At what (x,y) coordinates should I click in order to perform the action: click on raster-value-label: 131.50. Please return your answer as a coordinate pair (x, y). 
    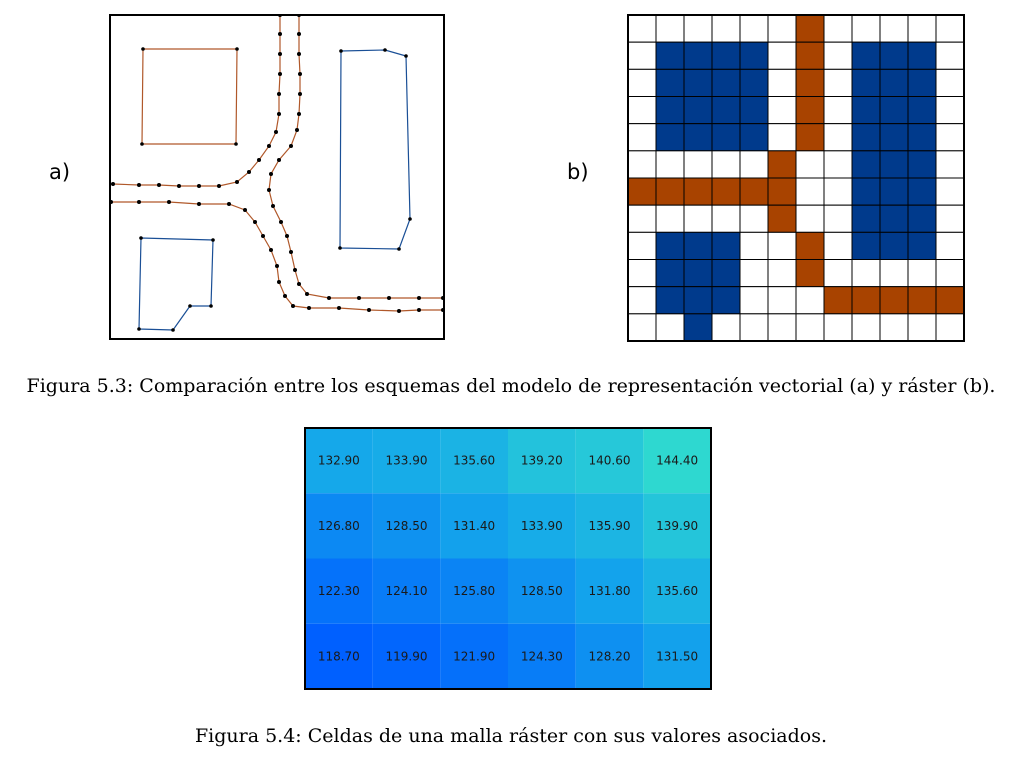
    Looking at the image, I should click on (677, 656).